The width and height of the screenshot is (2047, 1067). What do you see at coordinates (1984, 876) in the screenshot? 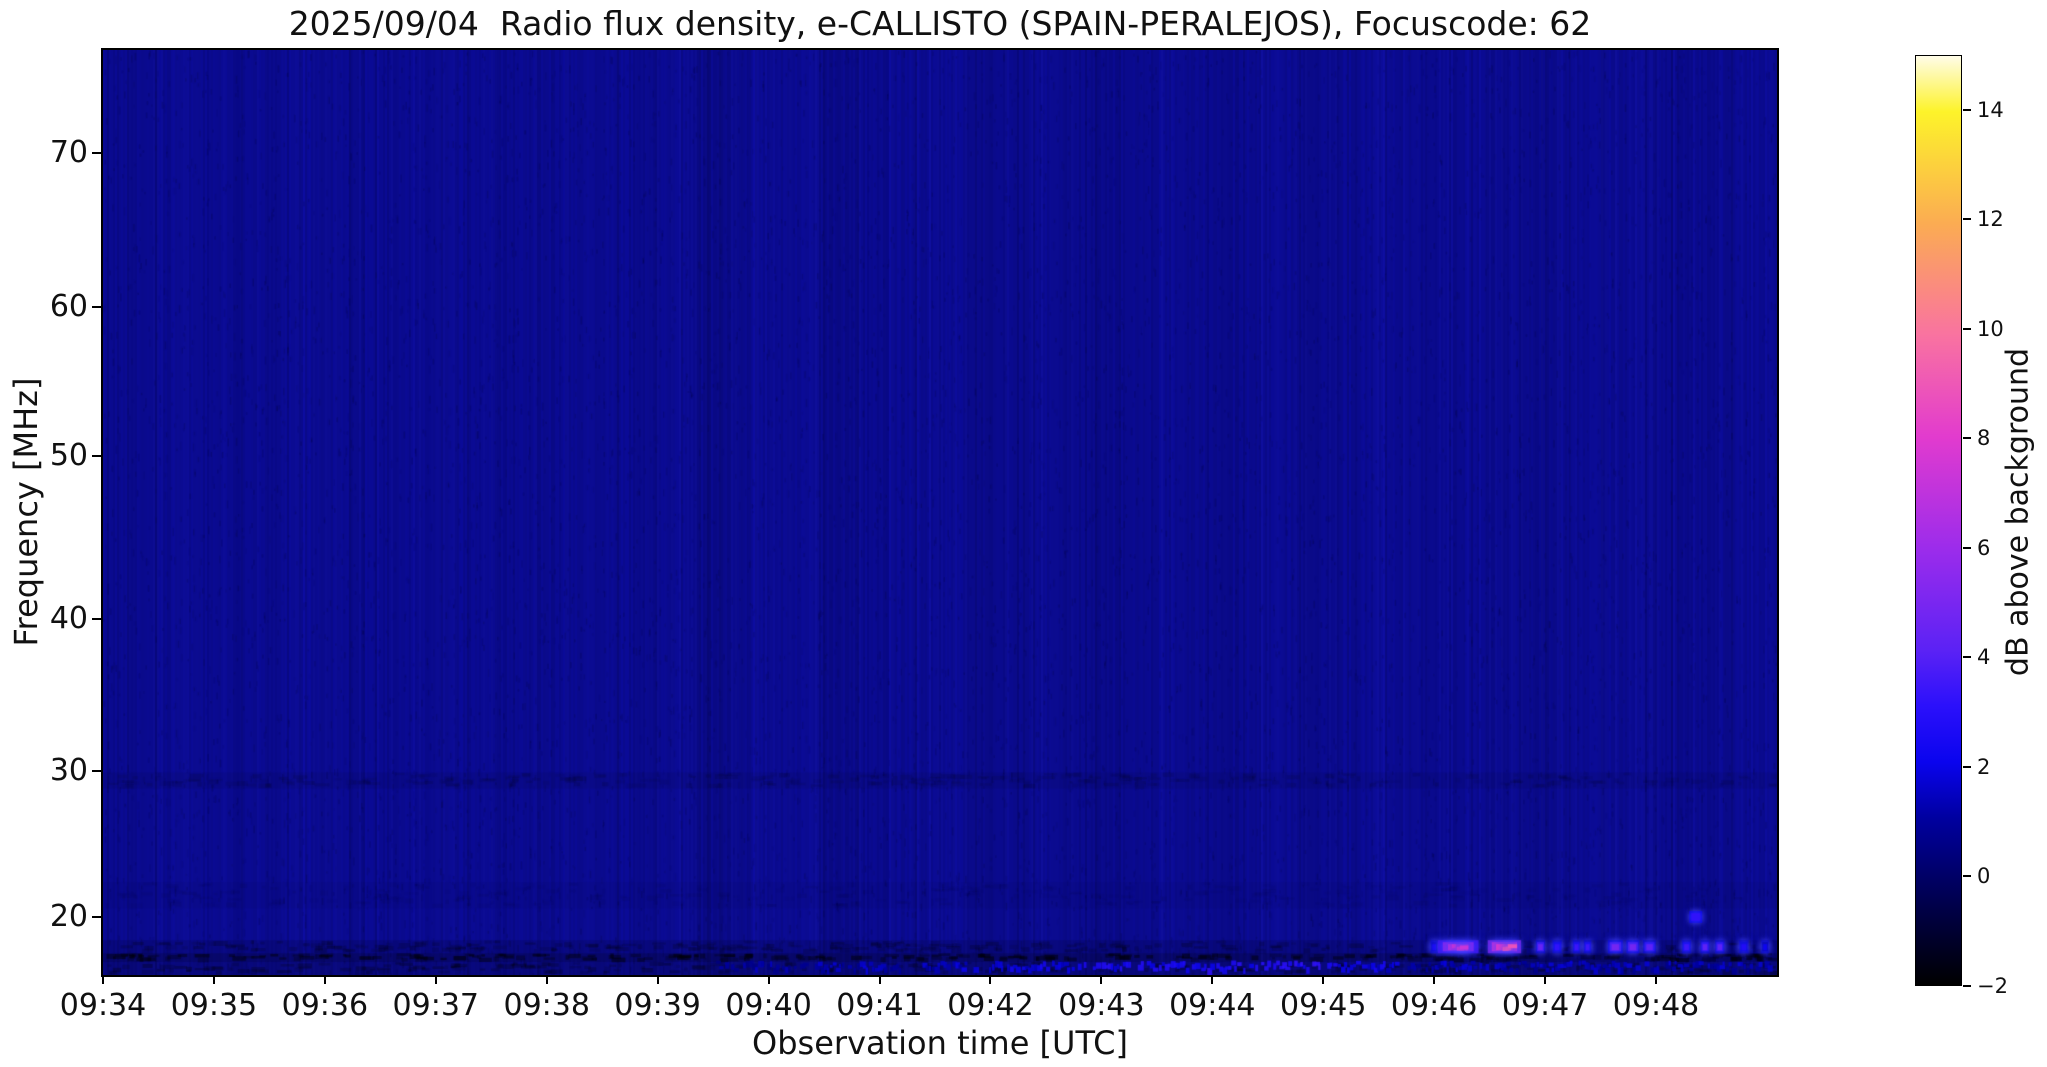
I see `colorbar-tick-label: 0` at bounding box center [1984, 876].